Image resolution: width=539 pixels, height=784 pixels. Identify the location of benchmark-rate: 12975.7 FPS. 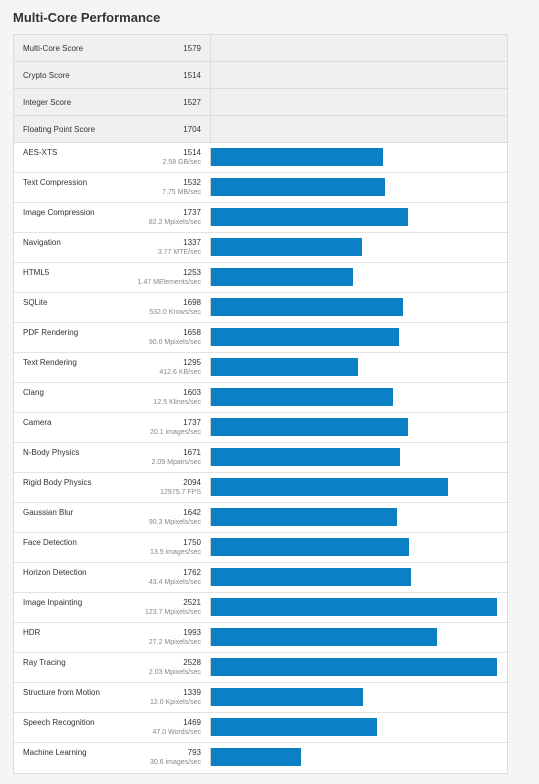
(180, 492).